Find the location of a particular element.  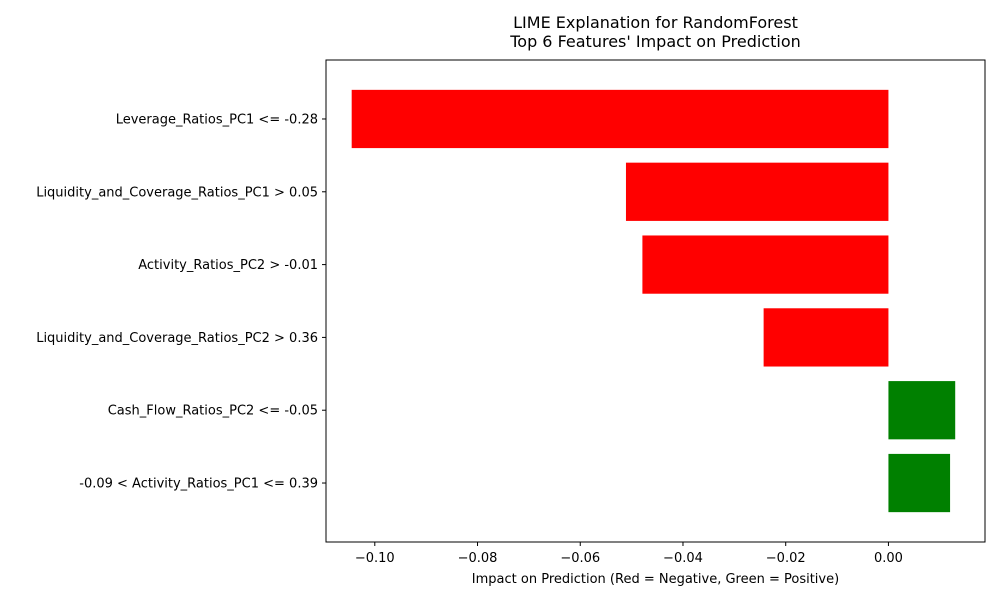

x-axis-ticks: −0.10 −0.08 −0.06 −0.04 −0.02 0.00 is located at coordinates (629, 554).